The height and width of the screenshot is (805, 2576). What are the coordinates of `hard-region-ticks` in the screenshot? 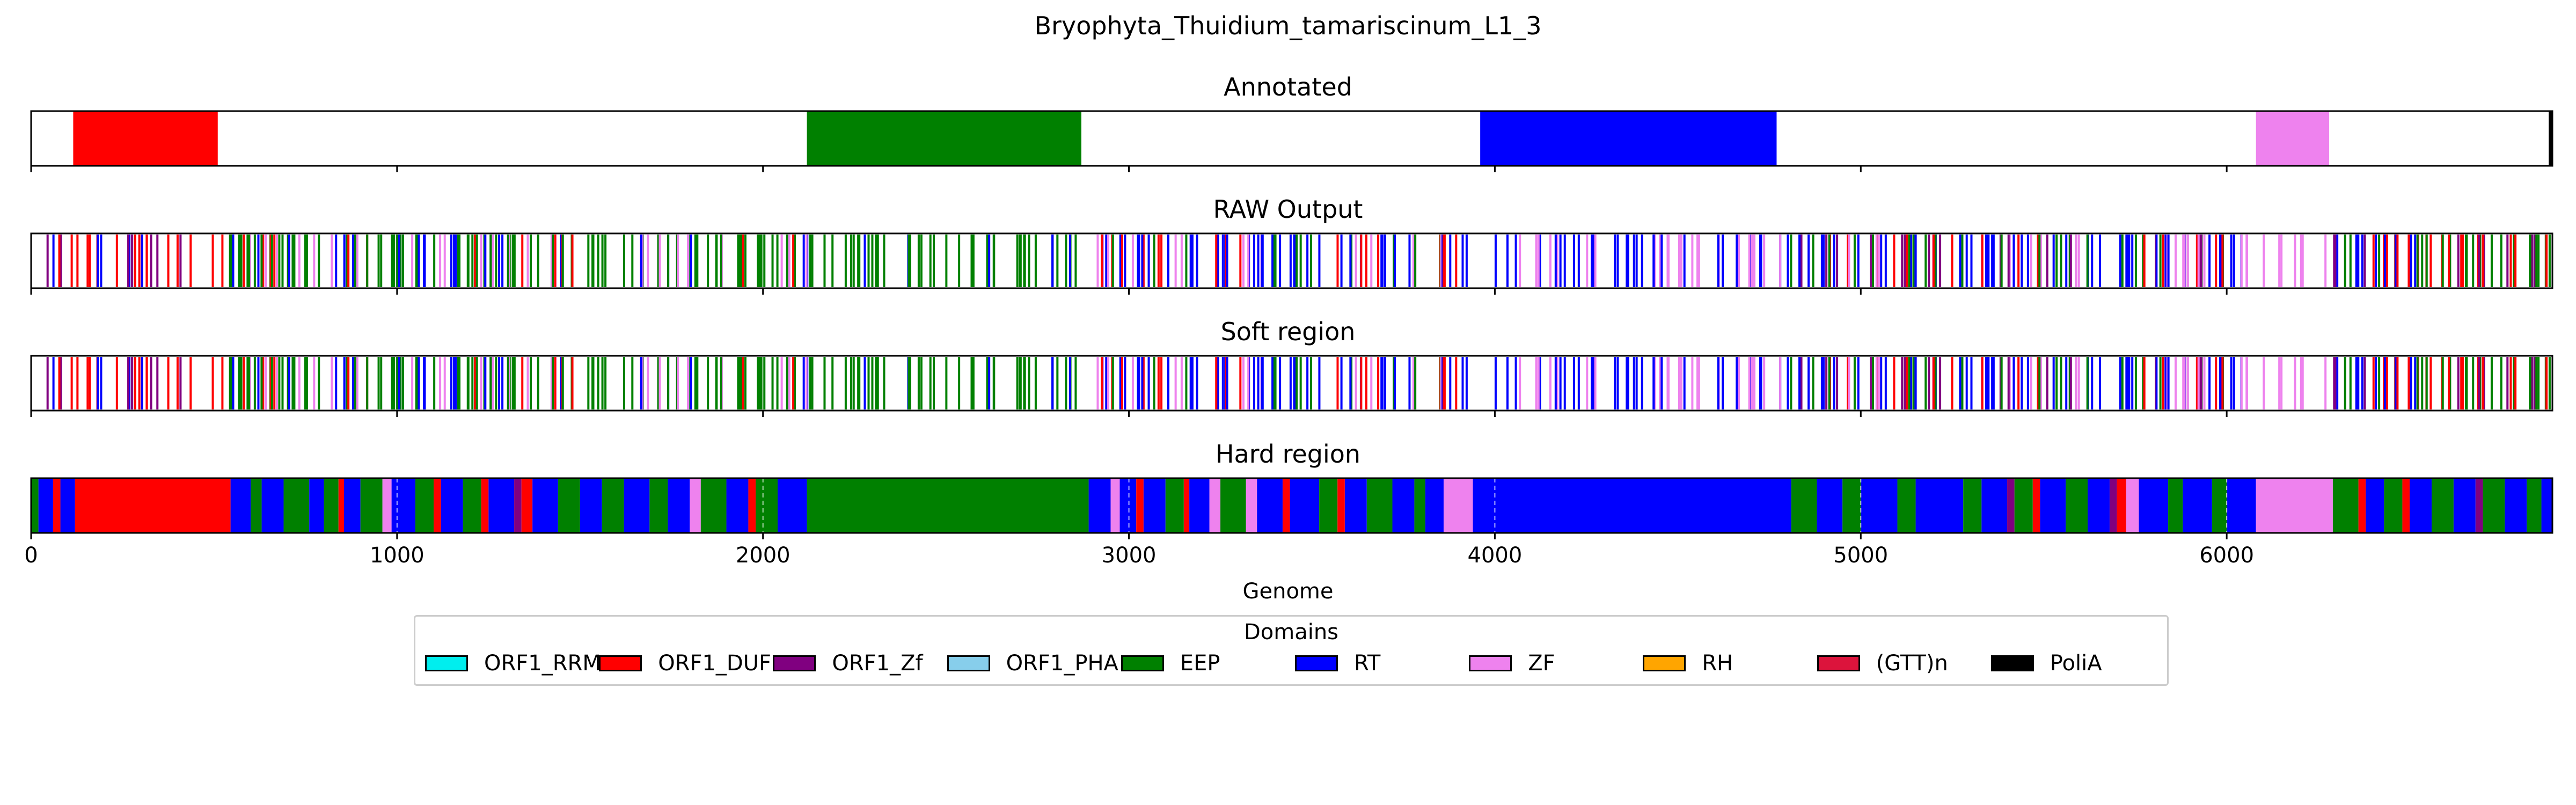 It's located at (1129, 536).